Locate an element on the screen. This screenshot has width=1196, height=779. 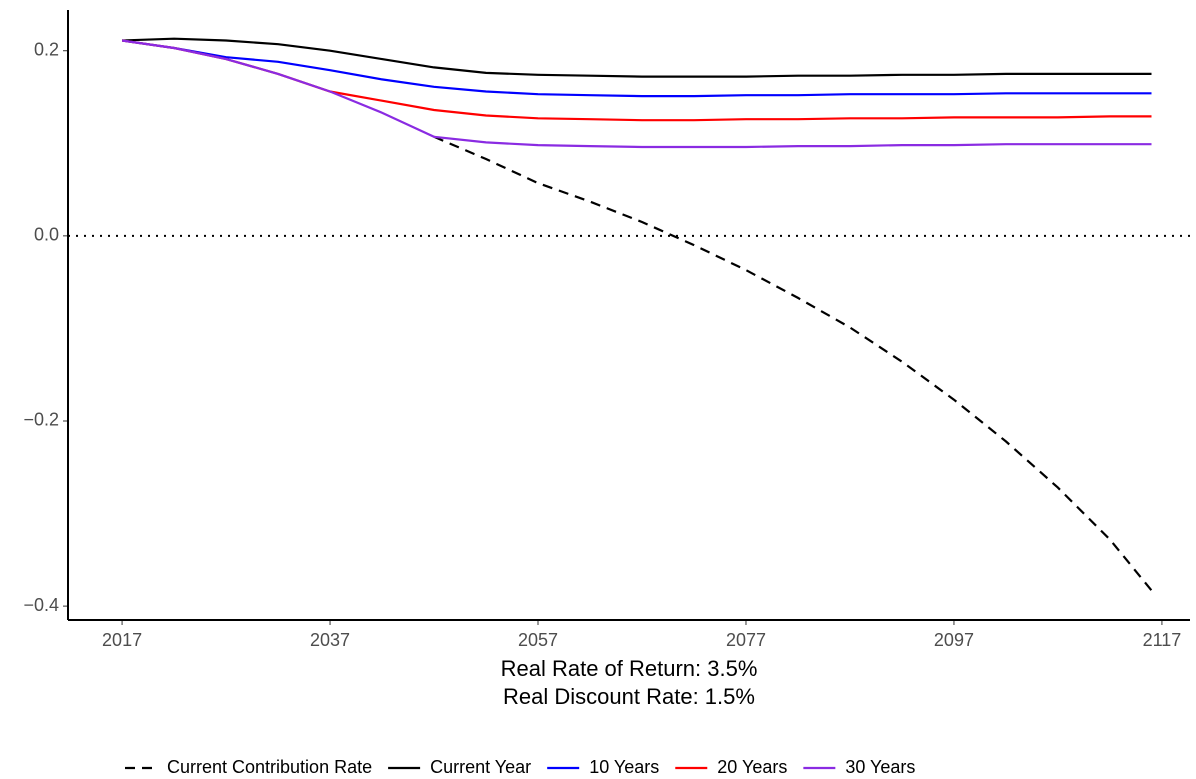
y-tick-label: −0.4 is located at coordinates (41, 605).